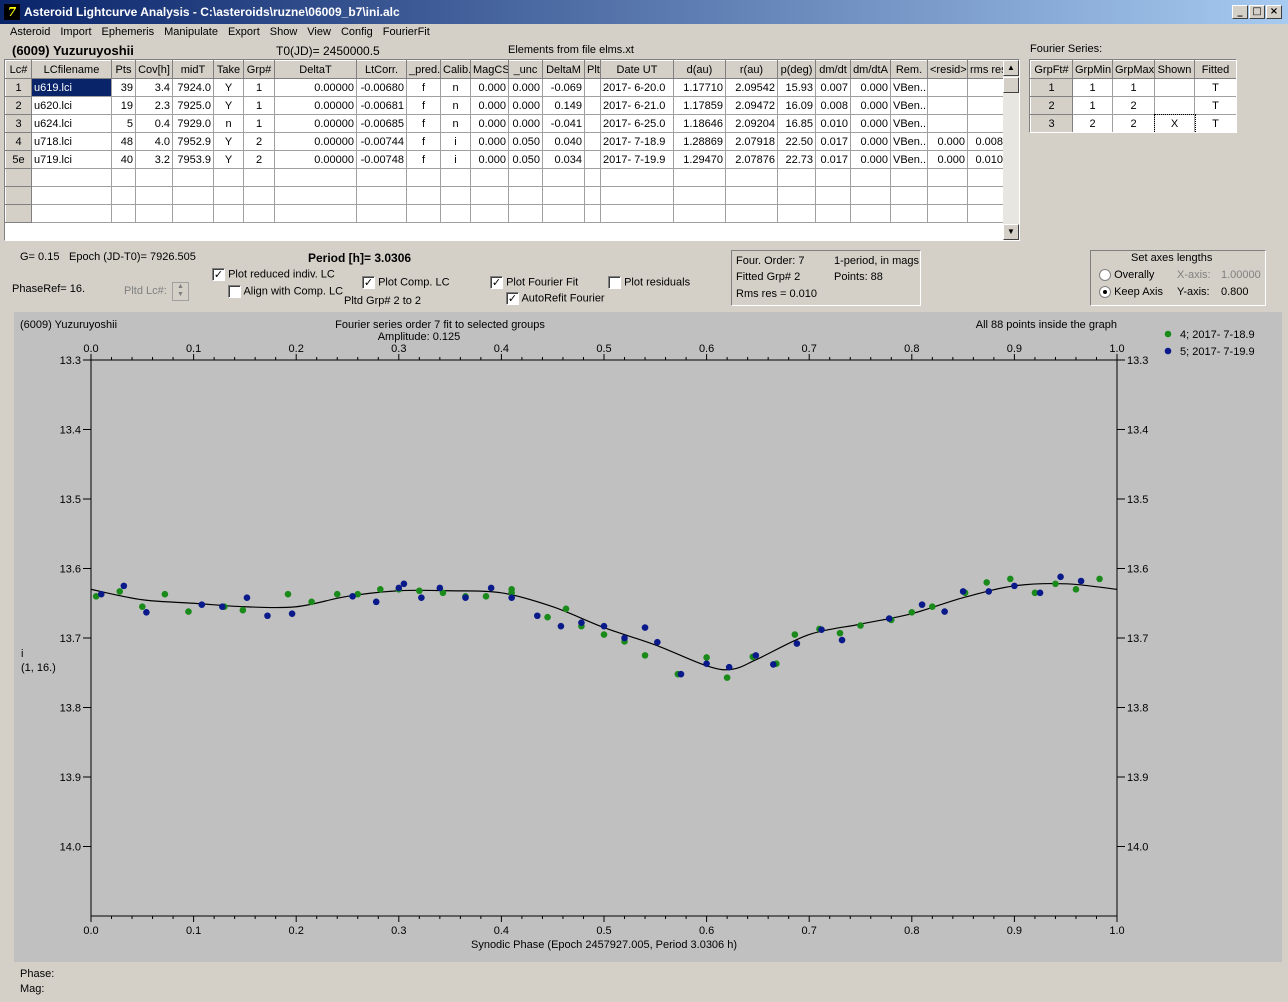 The image size is (1288, 1002). What do you see at coordinates (259, 69) in the screenshot?
I see `lc-col-header: Grp#` at bounding box center [259, 69].